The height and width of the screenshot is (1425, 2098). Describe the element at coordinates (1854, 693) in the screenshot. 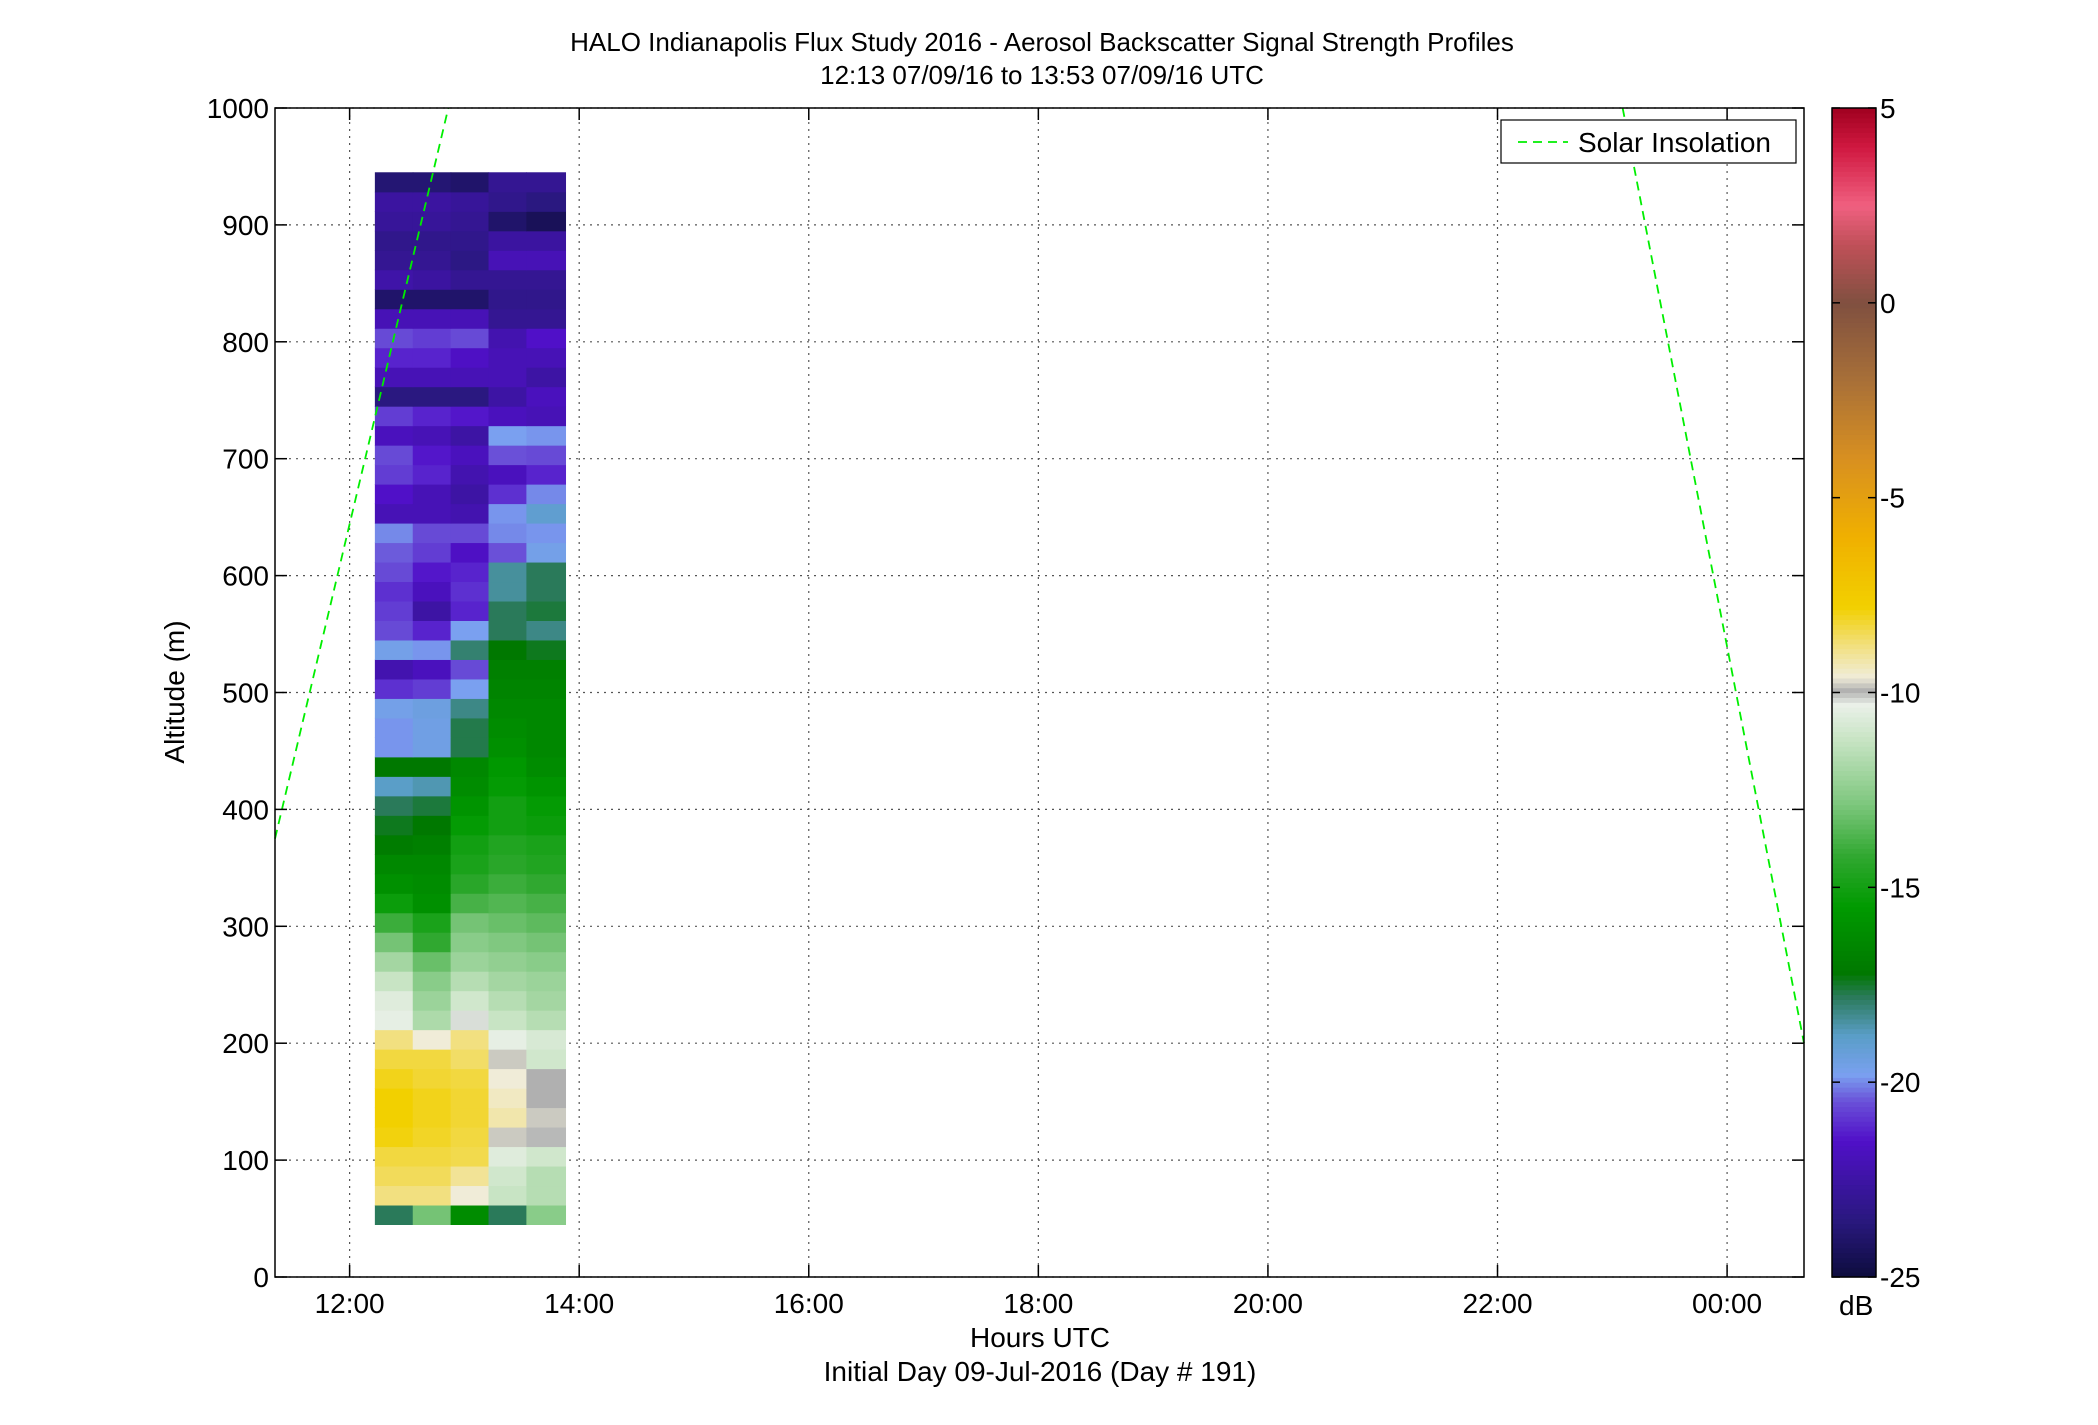

I see `colorbar-gradient` at that location.